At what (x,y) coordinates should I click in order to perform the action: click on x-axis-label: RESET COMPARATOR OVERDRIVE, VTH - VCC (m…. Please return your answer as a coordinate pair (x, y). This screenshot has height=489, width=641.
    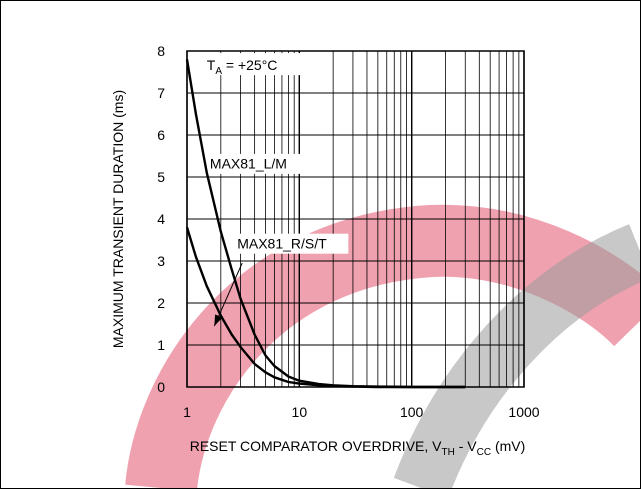
    Looking at the image, I should click on (358, 448).